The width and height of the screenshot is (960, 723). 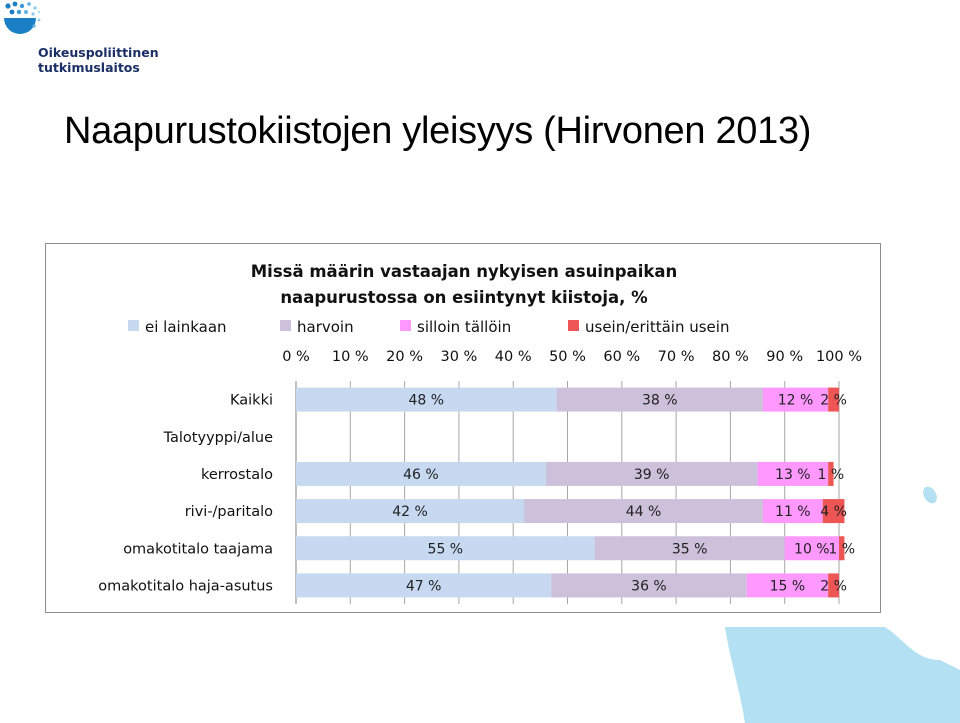 I want to click on legend-label: harvoin, so click(x=325, y=327).